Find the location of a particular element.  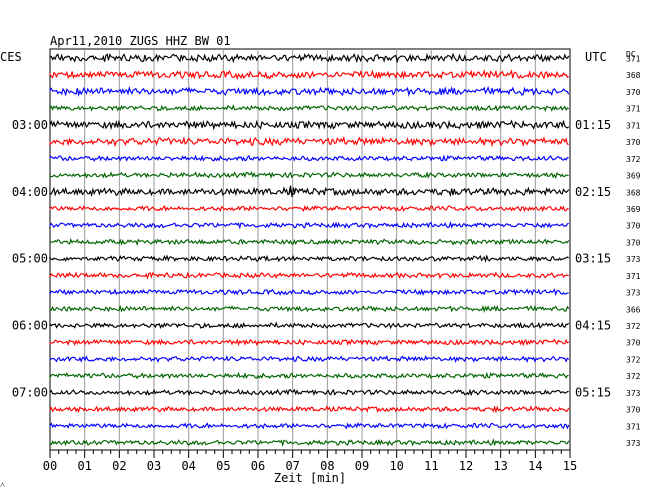

x-tick-label: 09 is located at coordinates (362, 466).